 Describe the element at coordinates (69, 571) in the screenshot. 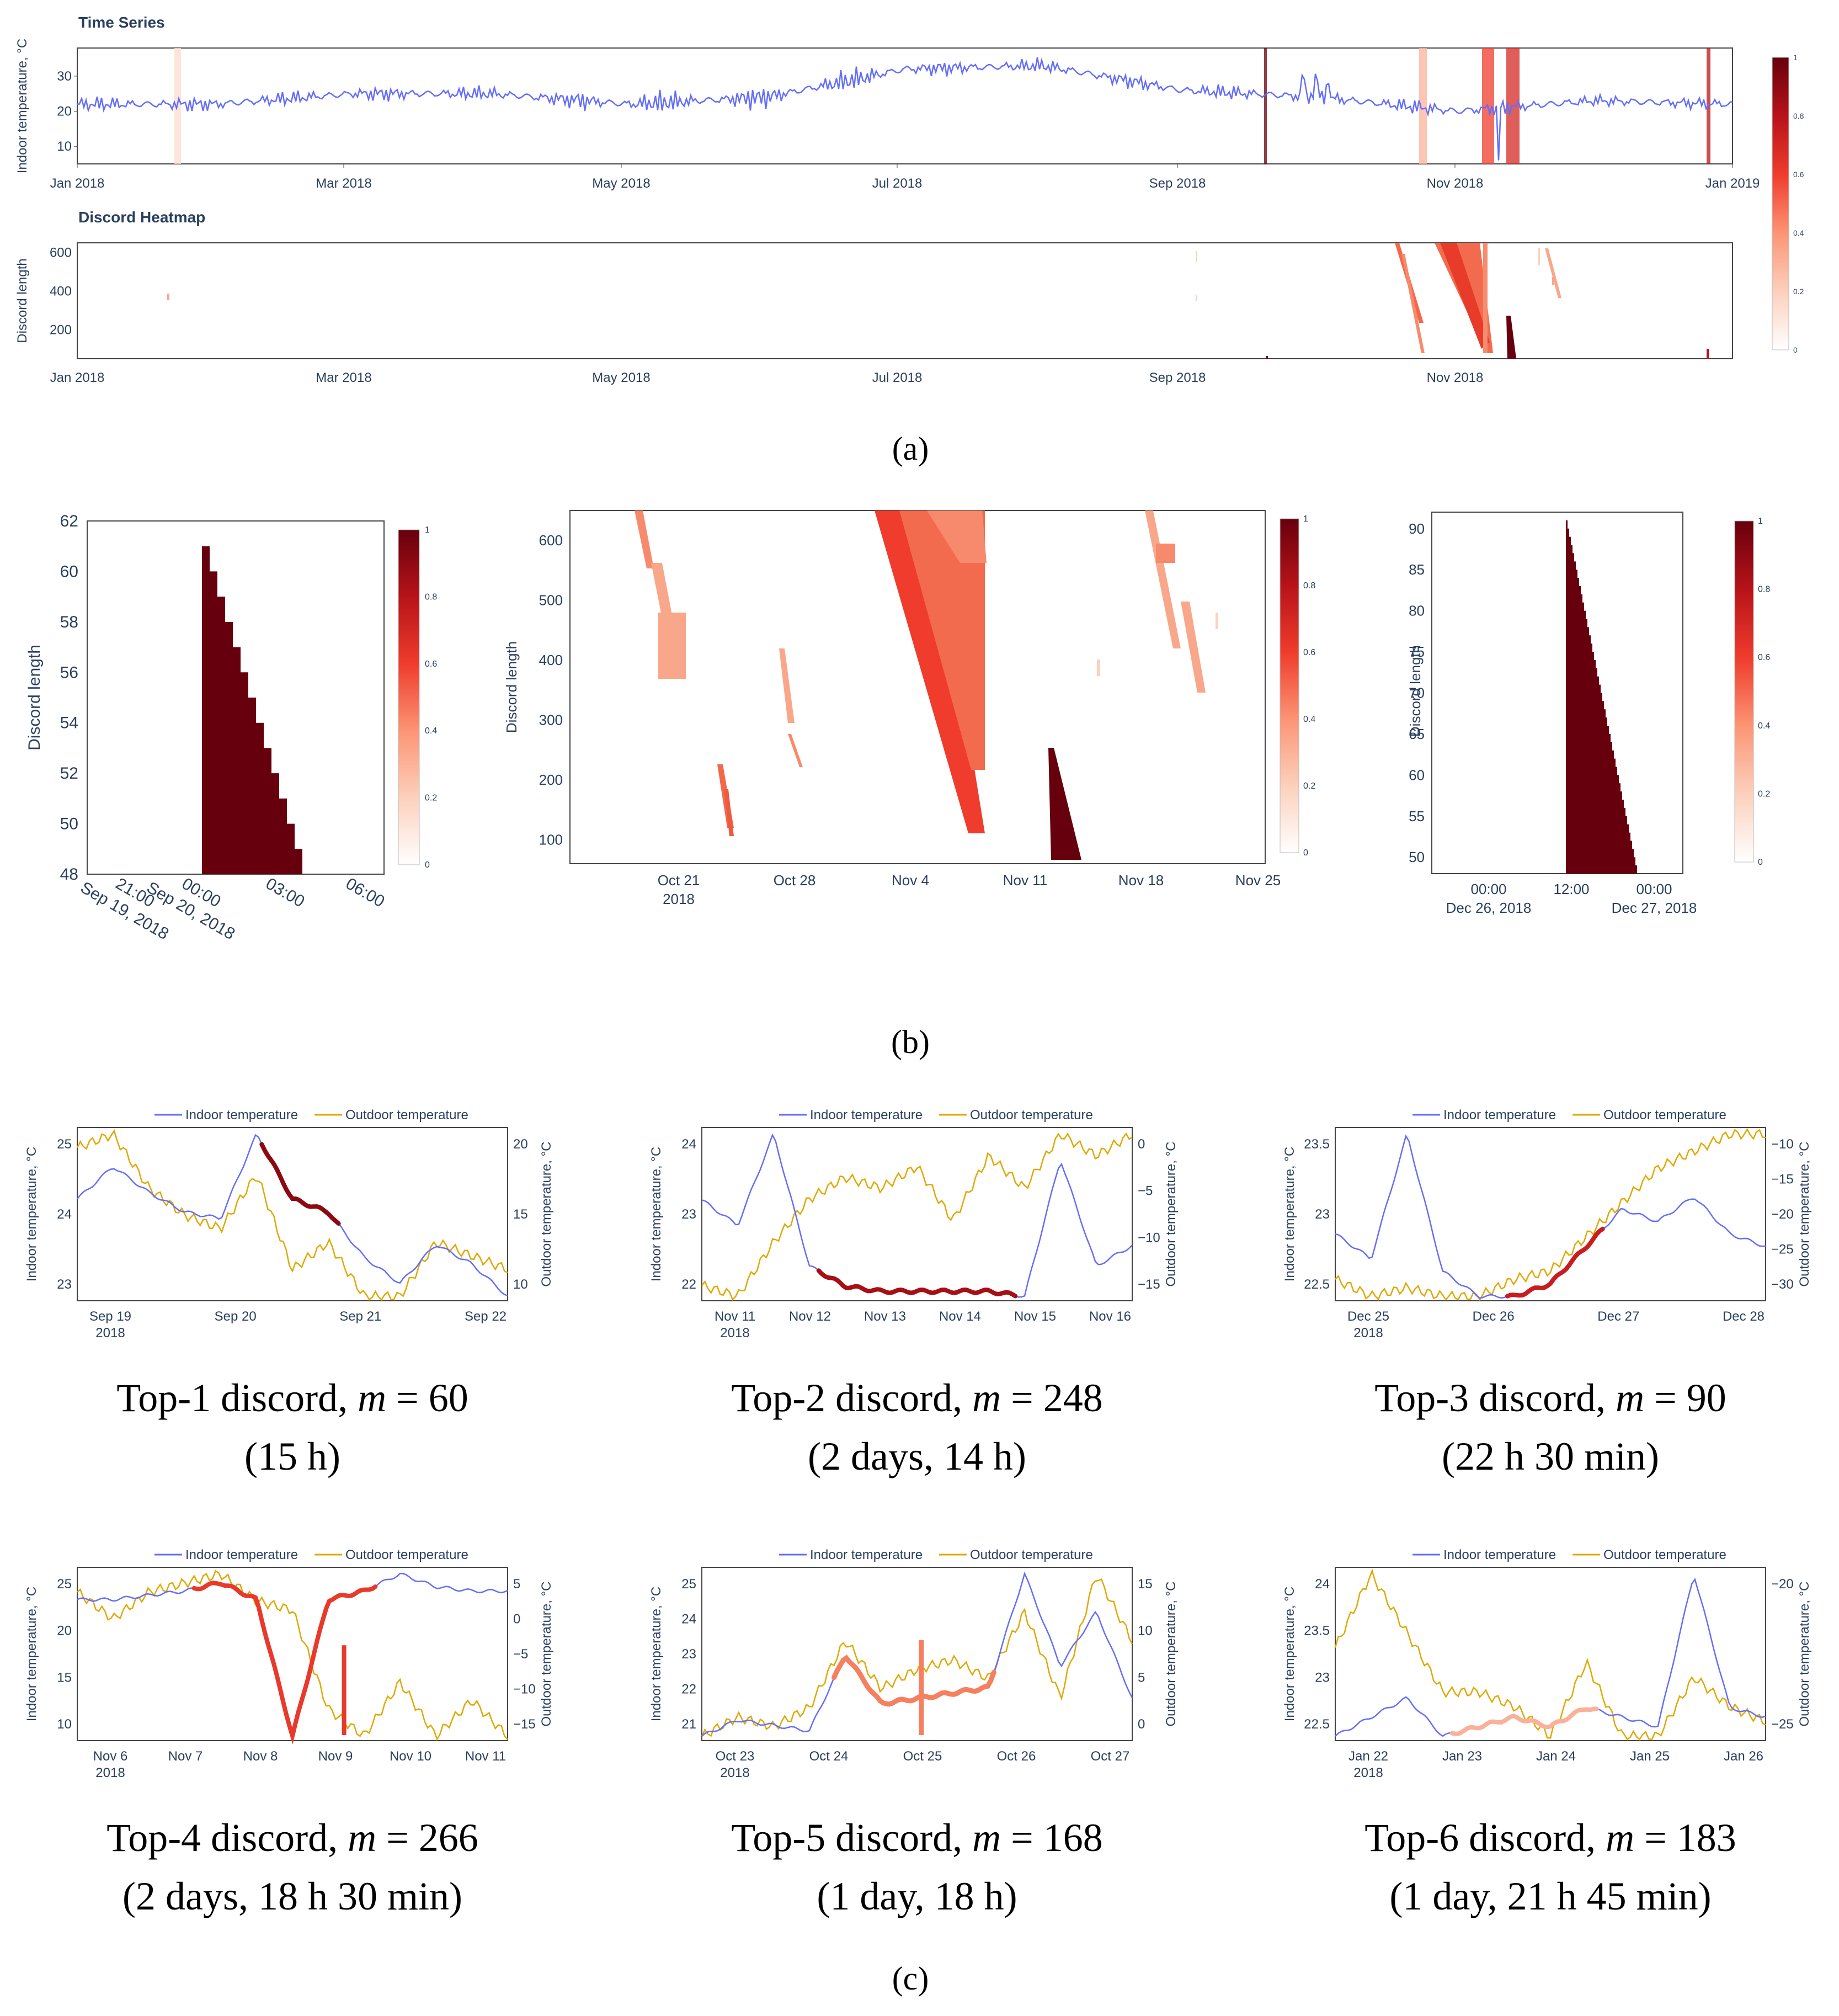

I see `y-tick-label: 60` at that location.